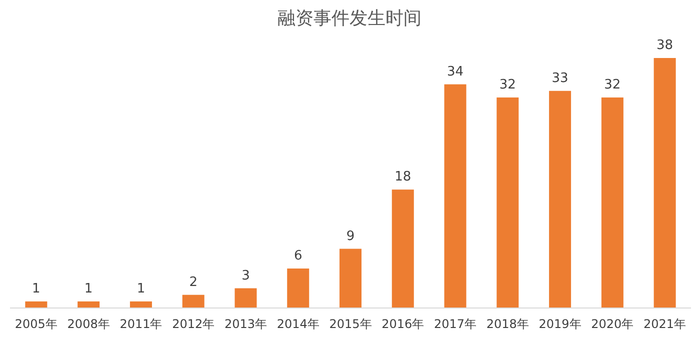 Image resolution: width=699 pixels, height=343 pixels. Describe the element at coordinates (141, 324) in the screenshot. I see `x-tick-label: 2011年` at that location.